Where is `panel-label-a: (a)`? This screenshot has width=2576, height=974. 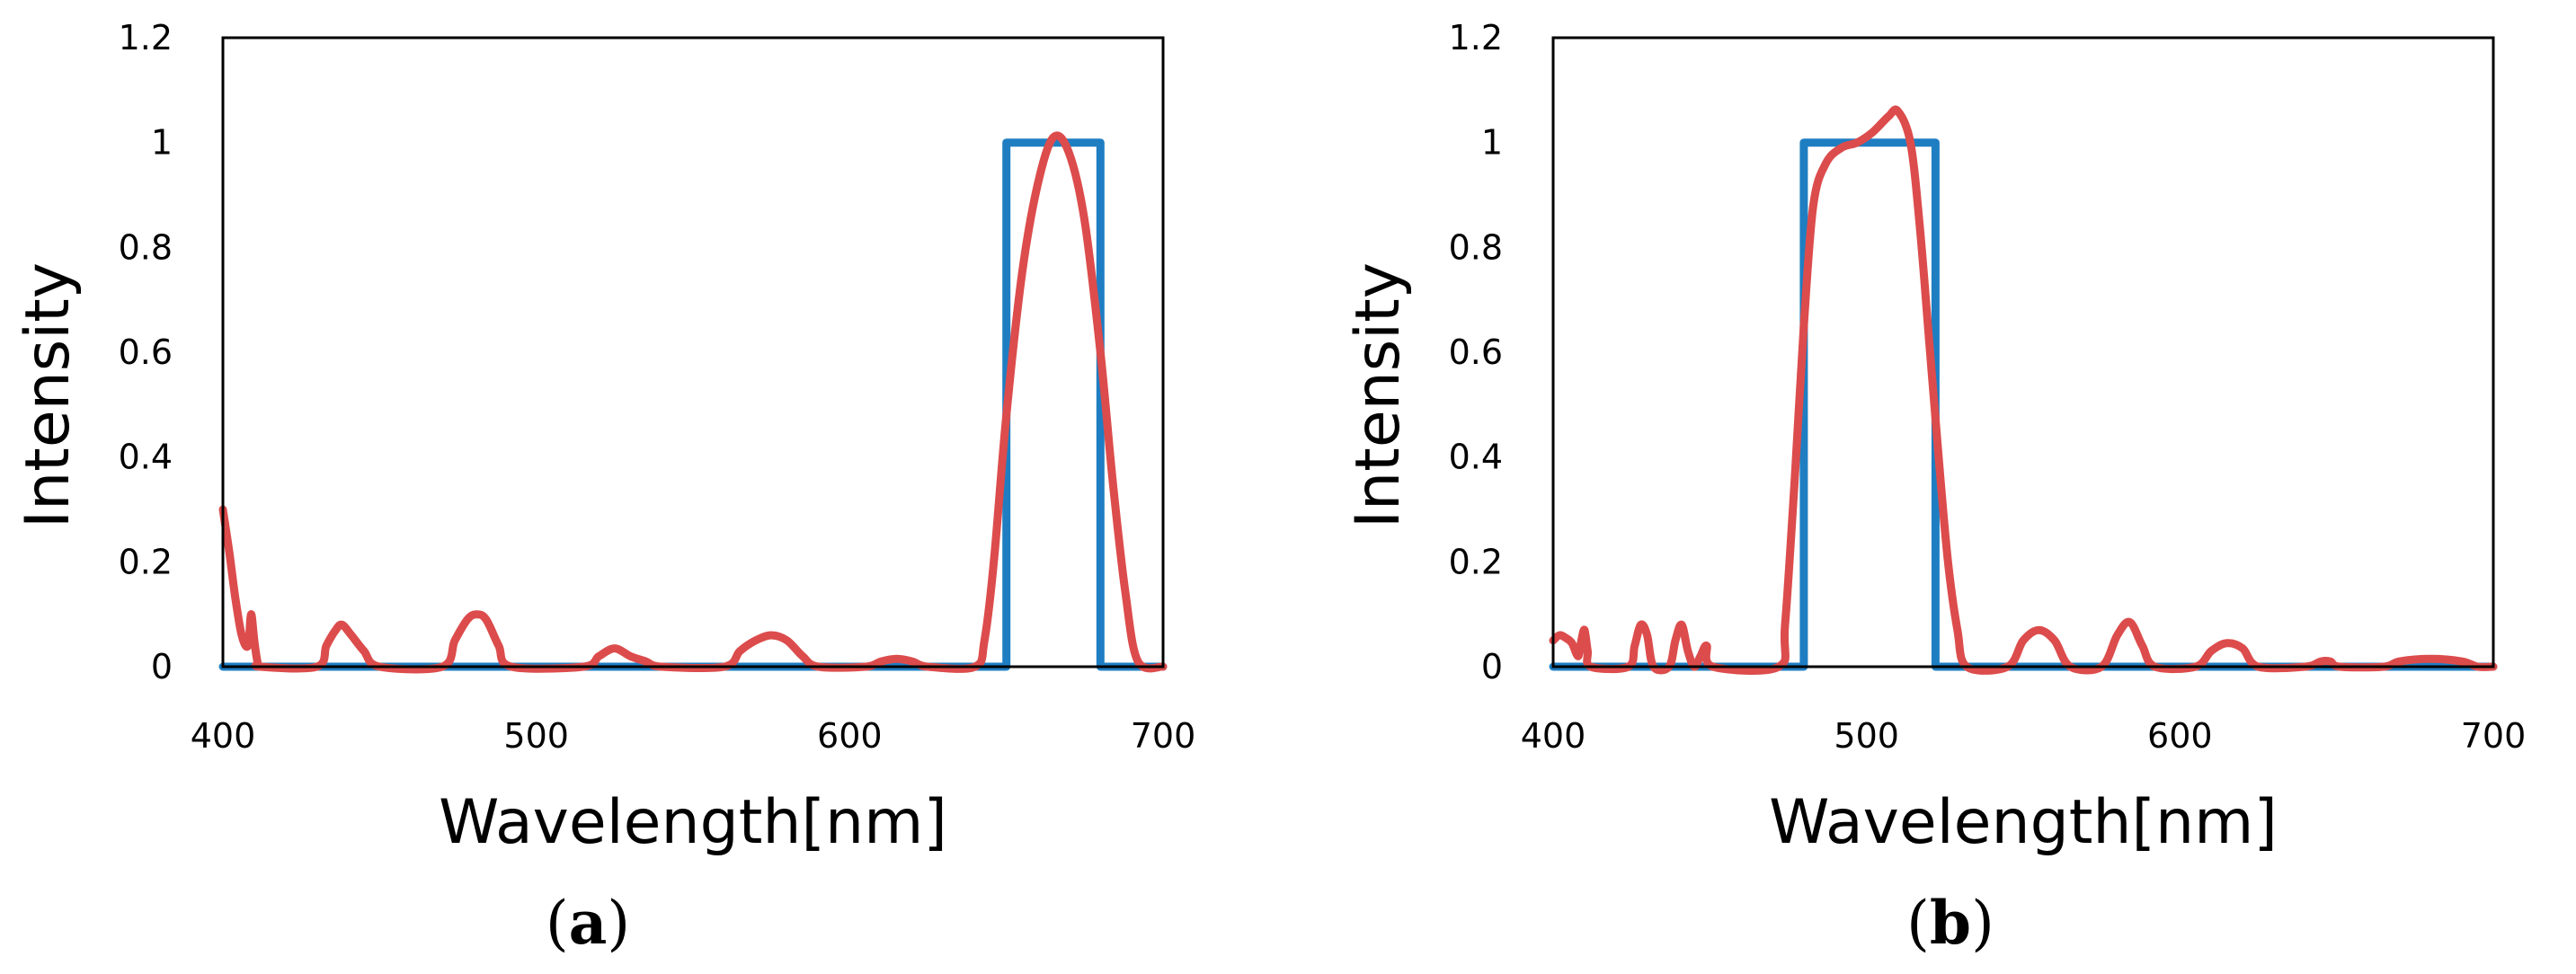 panel-label-a: (a) is located at coordinates (588, 923).